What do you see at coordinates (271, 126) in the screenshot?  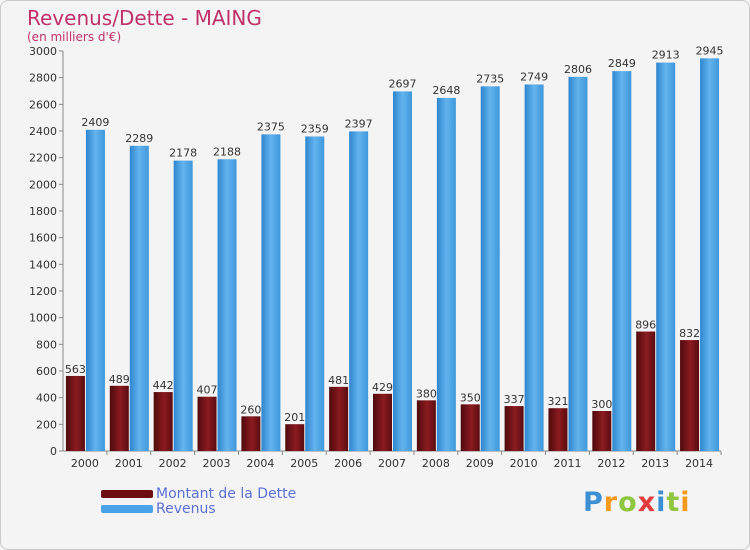 I see `data-label-revenus: 2375` at bounding box center [271, 126].